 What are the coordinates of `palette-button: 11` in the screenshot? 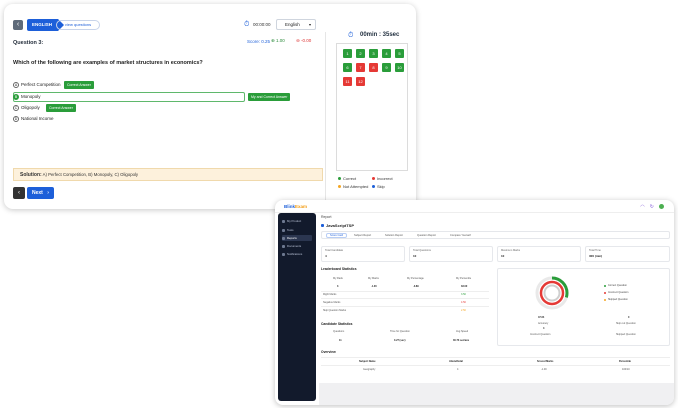 It's located at (347, 81).